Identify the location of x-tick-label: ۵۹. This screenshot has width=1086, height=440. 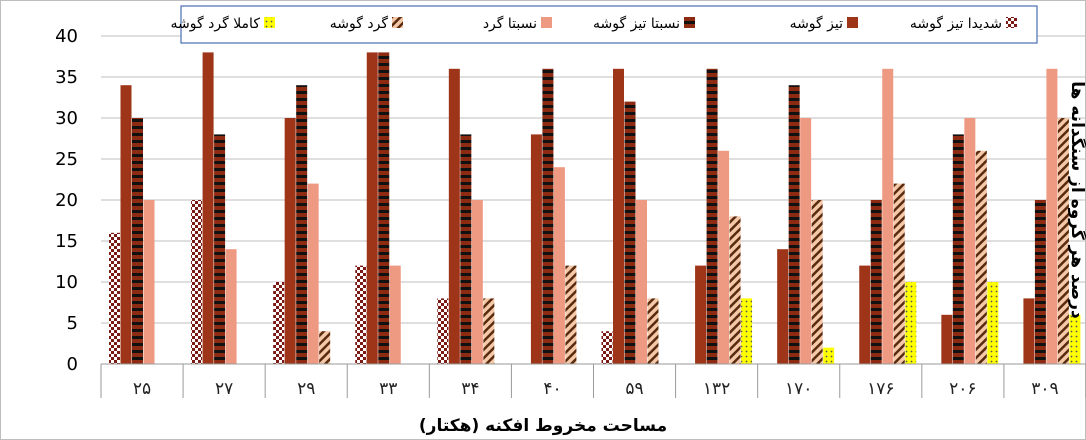
(634, 389).